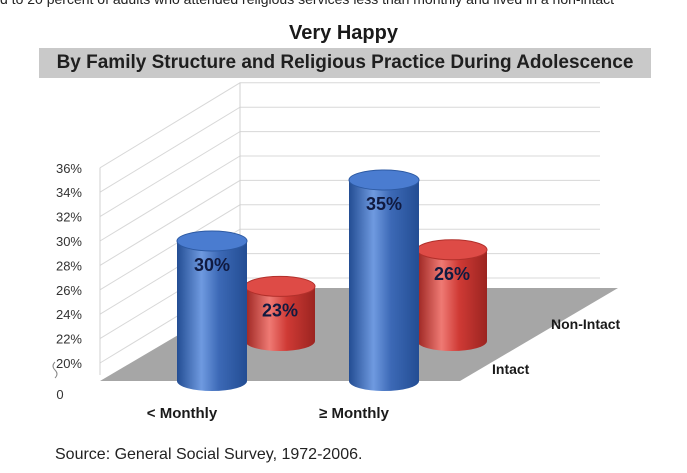  I want to click on y-tick-label: 22%, so click(69, 339).